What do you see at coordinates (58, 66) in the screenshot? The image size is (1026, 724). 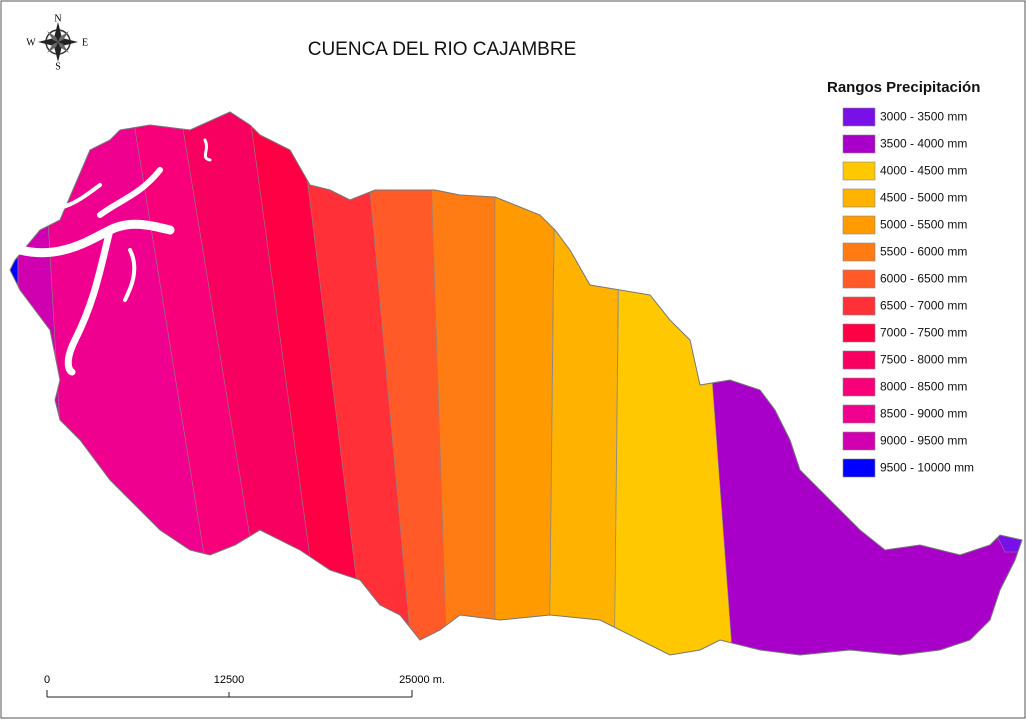 I see `compass-s: S` at bounding box center [58, 66].